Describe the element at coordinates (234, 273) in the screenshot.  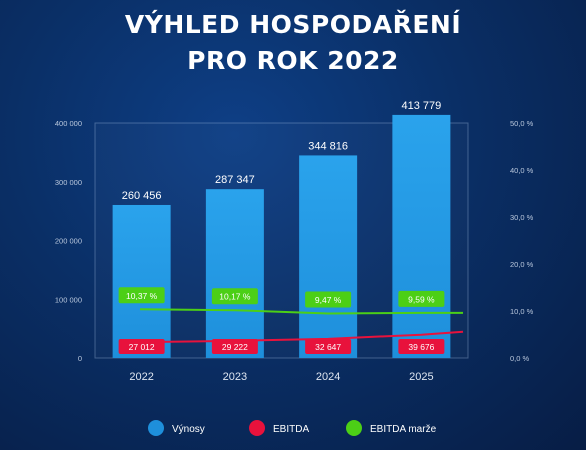
I see `bar-revenue-2023` at that location.